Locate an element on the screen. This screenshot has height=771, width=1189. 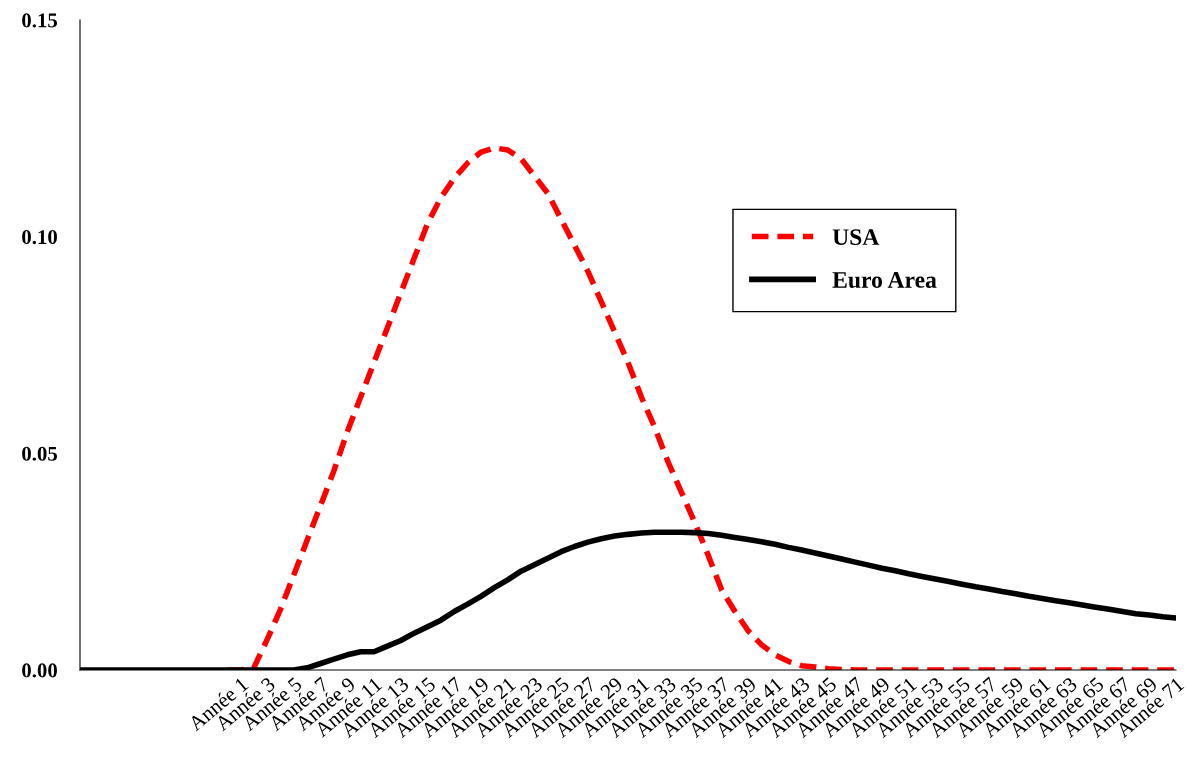
y-tick-label: 0.15 is located at coordinates (40, 20).